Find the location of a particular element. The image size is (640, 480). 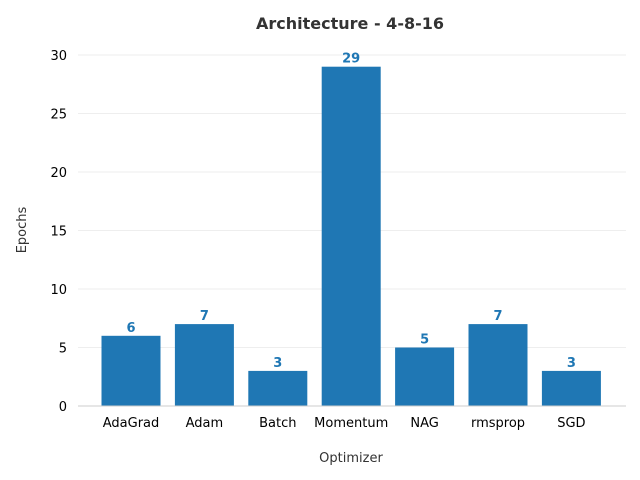

y-tick-label: 5 is located at coordinates (63, 349).